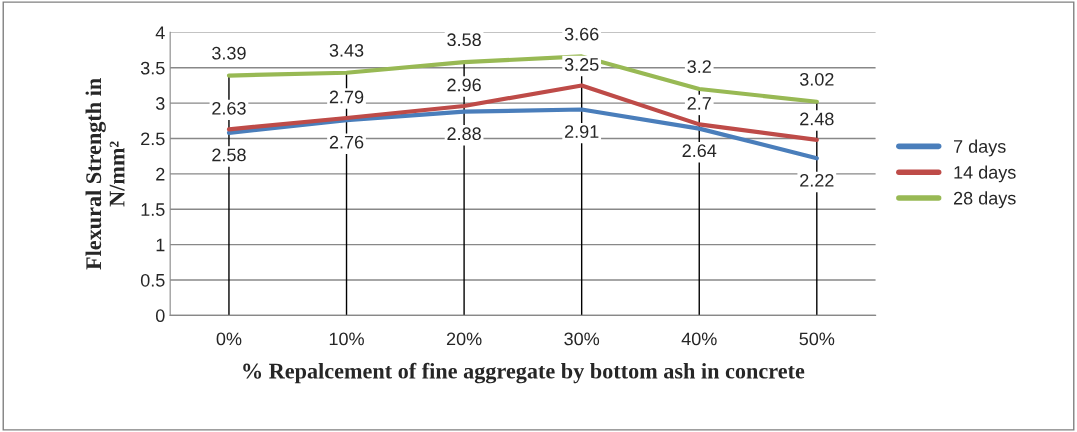  I want to click on y-tick-label: 2.5, so click(153, 139).